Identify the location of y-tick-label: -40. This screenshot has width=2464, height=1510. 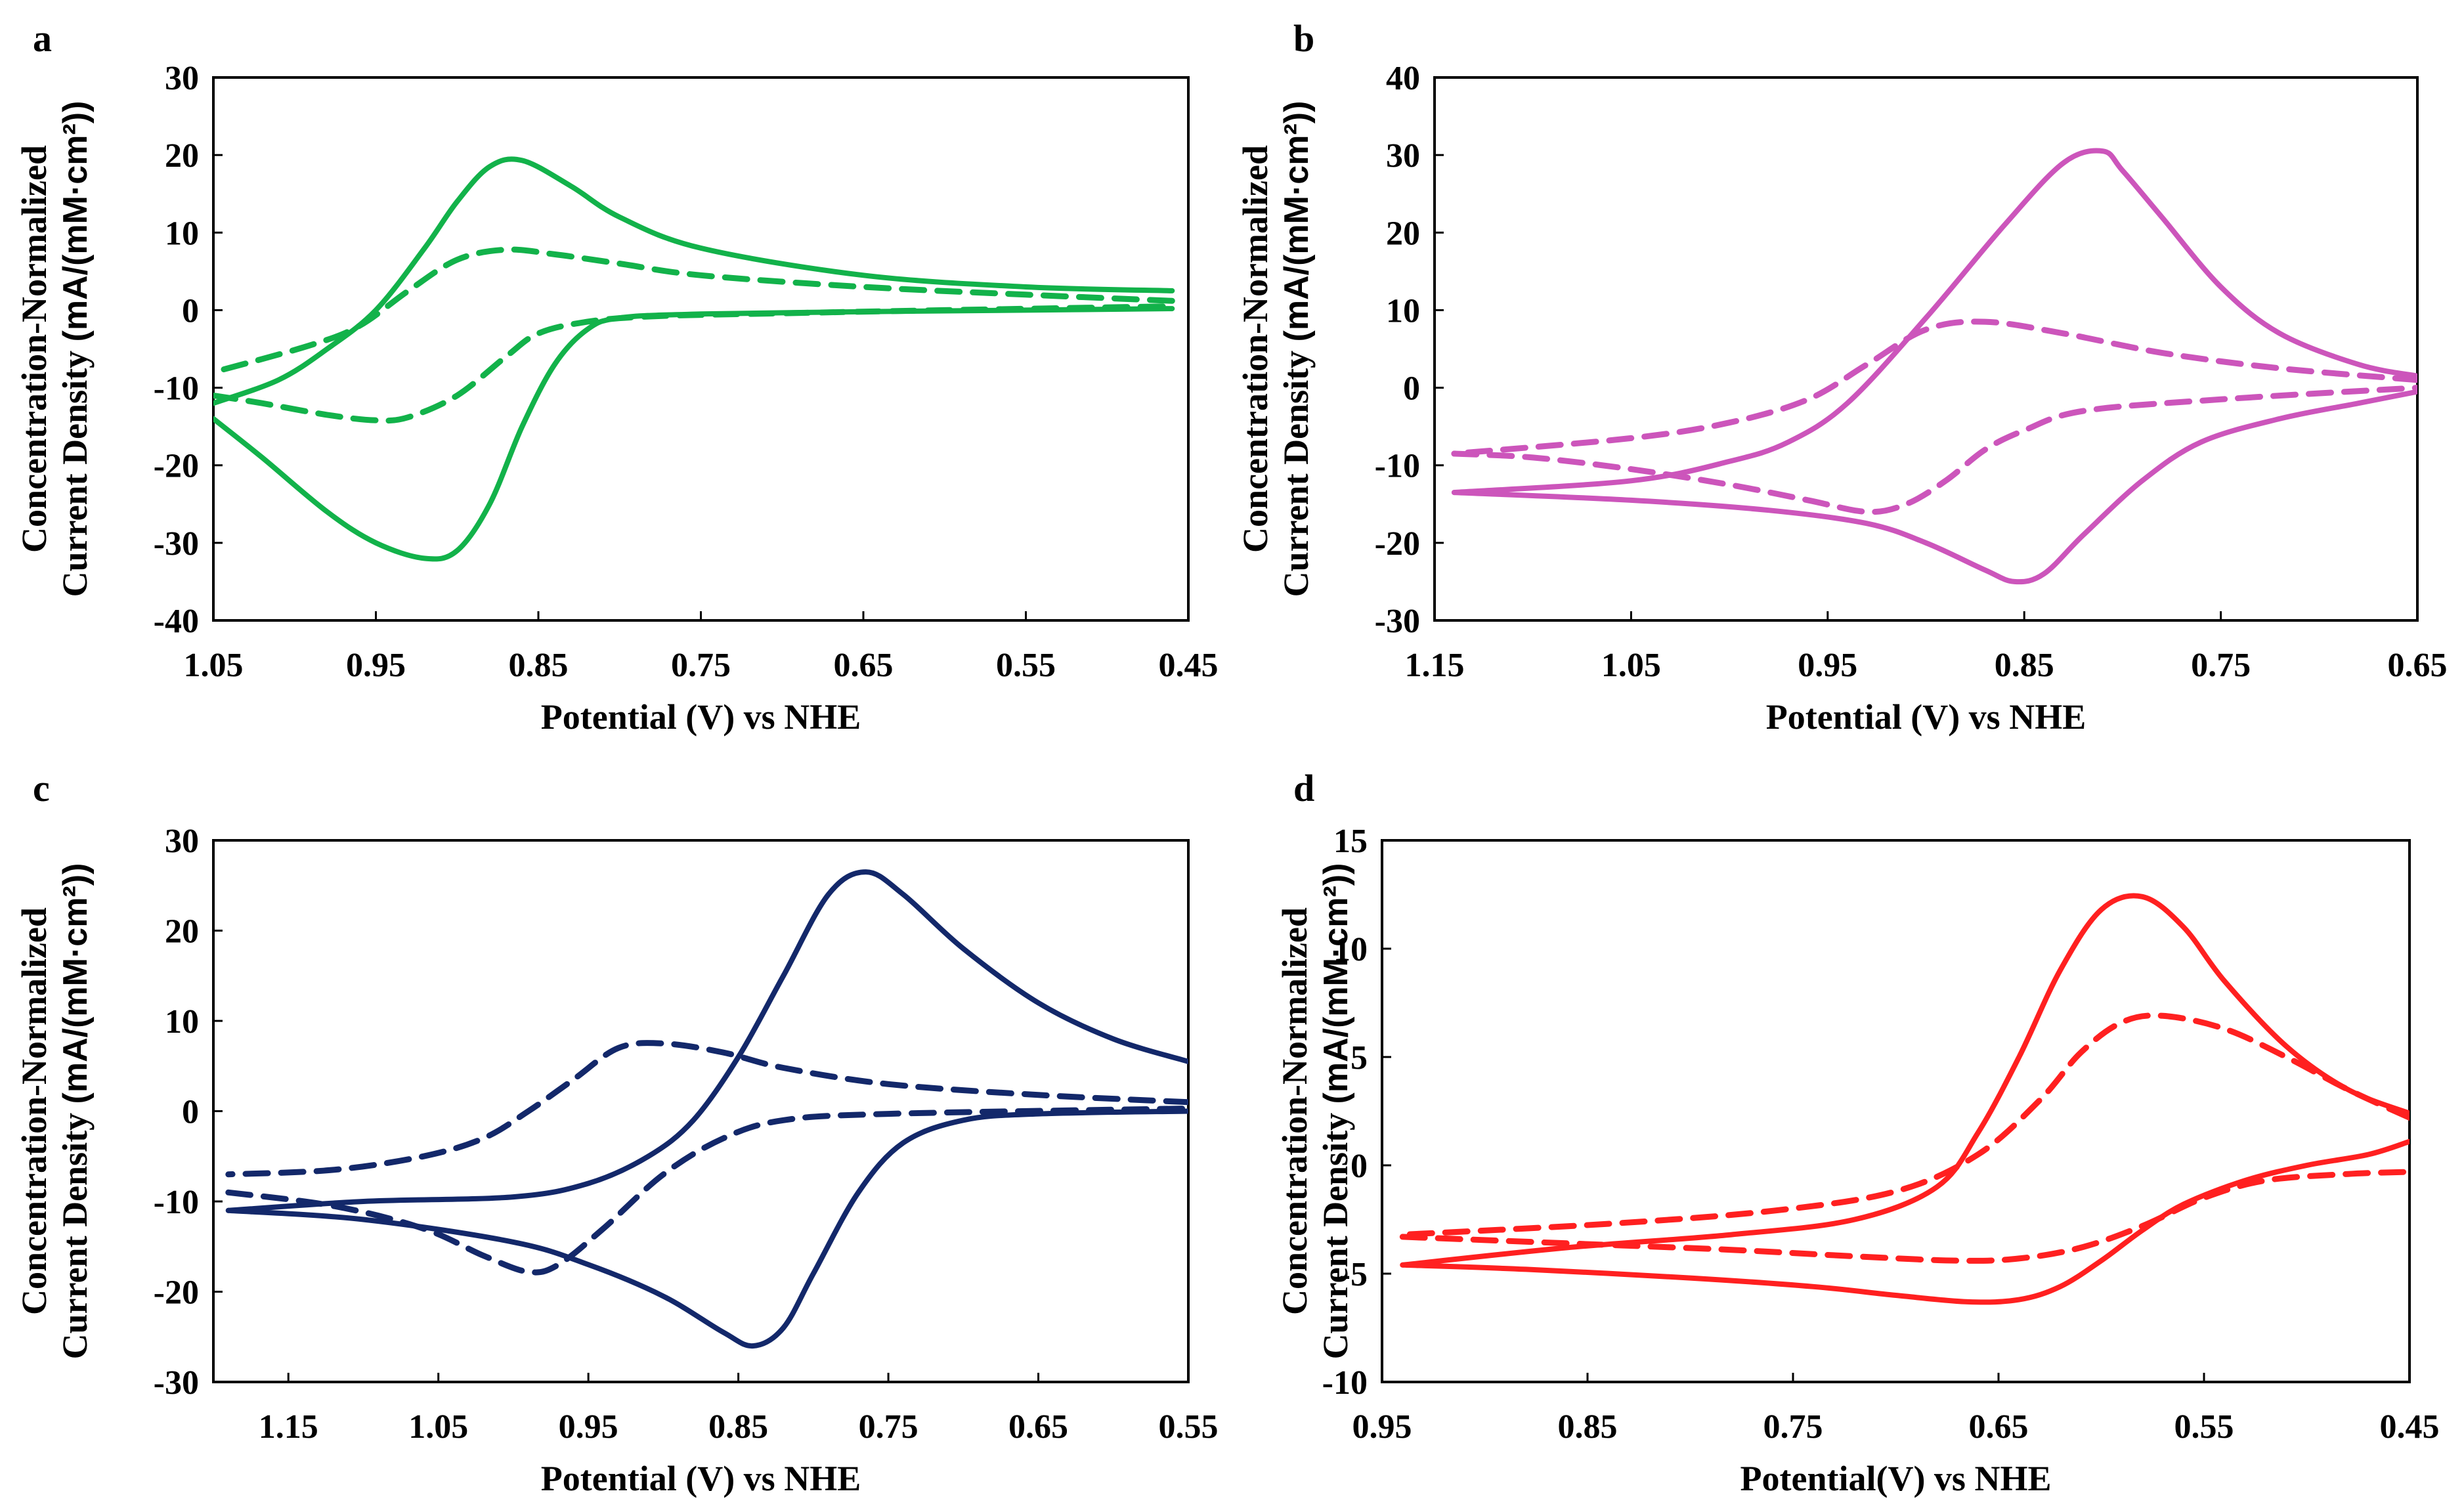
(177, 621).